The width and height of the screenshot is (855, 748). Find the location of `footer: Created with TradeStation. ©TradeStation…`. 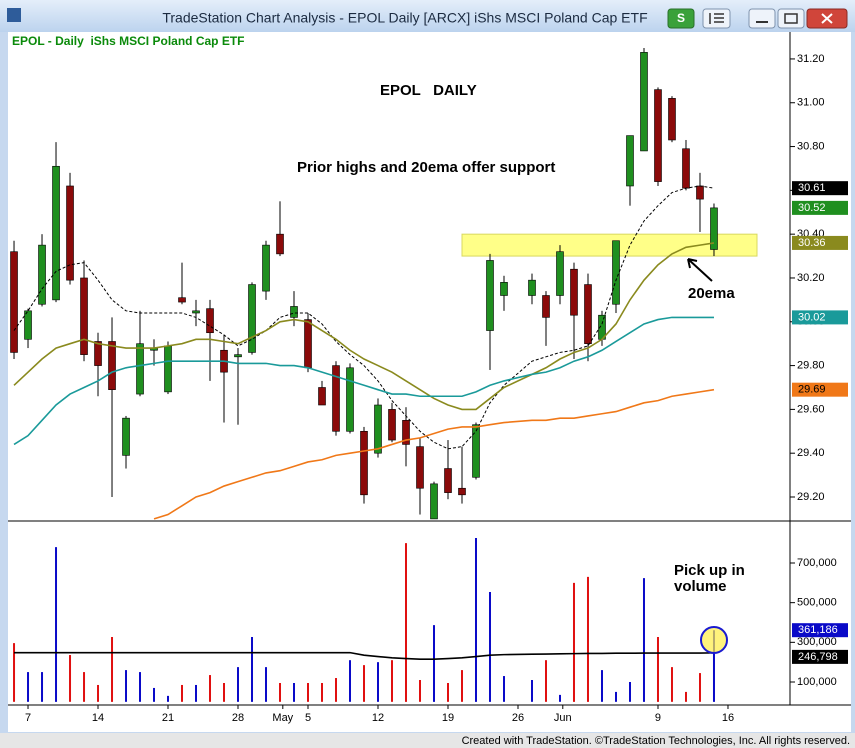

footer: Created with TradeStation. ©TradeStation… is located at coordinates (656, 741).